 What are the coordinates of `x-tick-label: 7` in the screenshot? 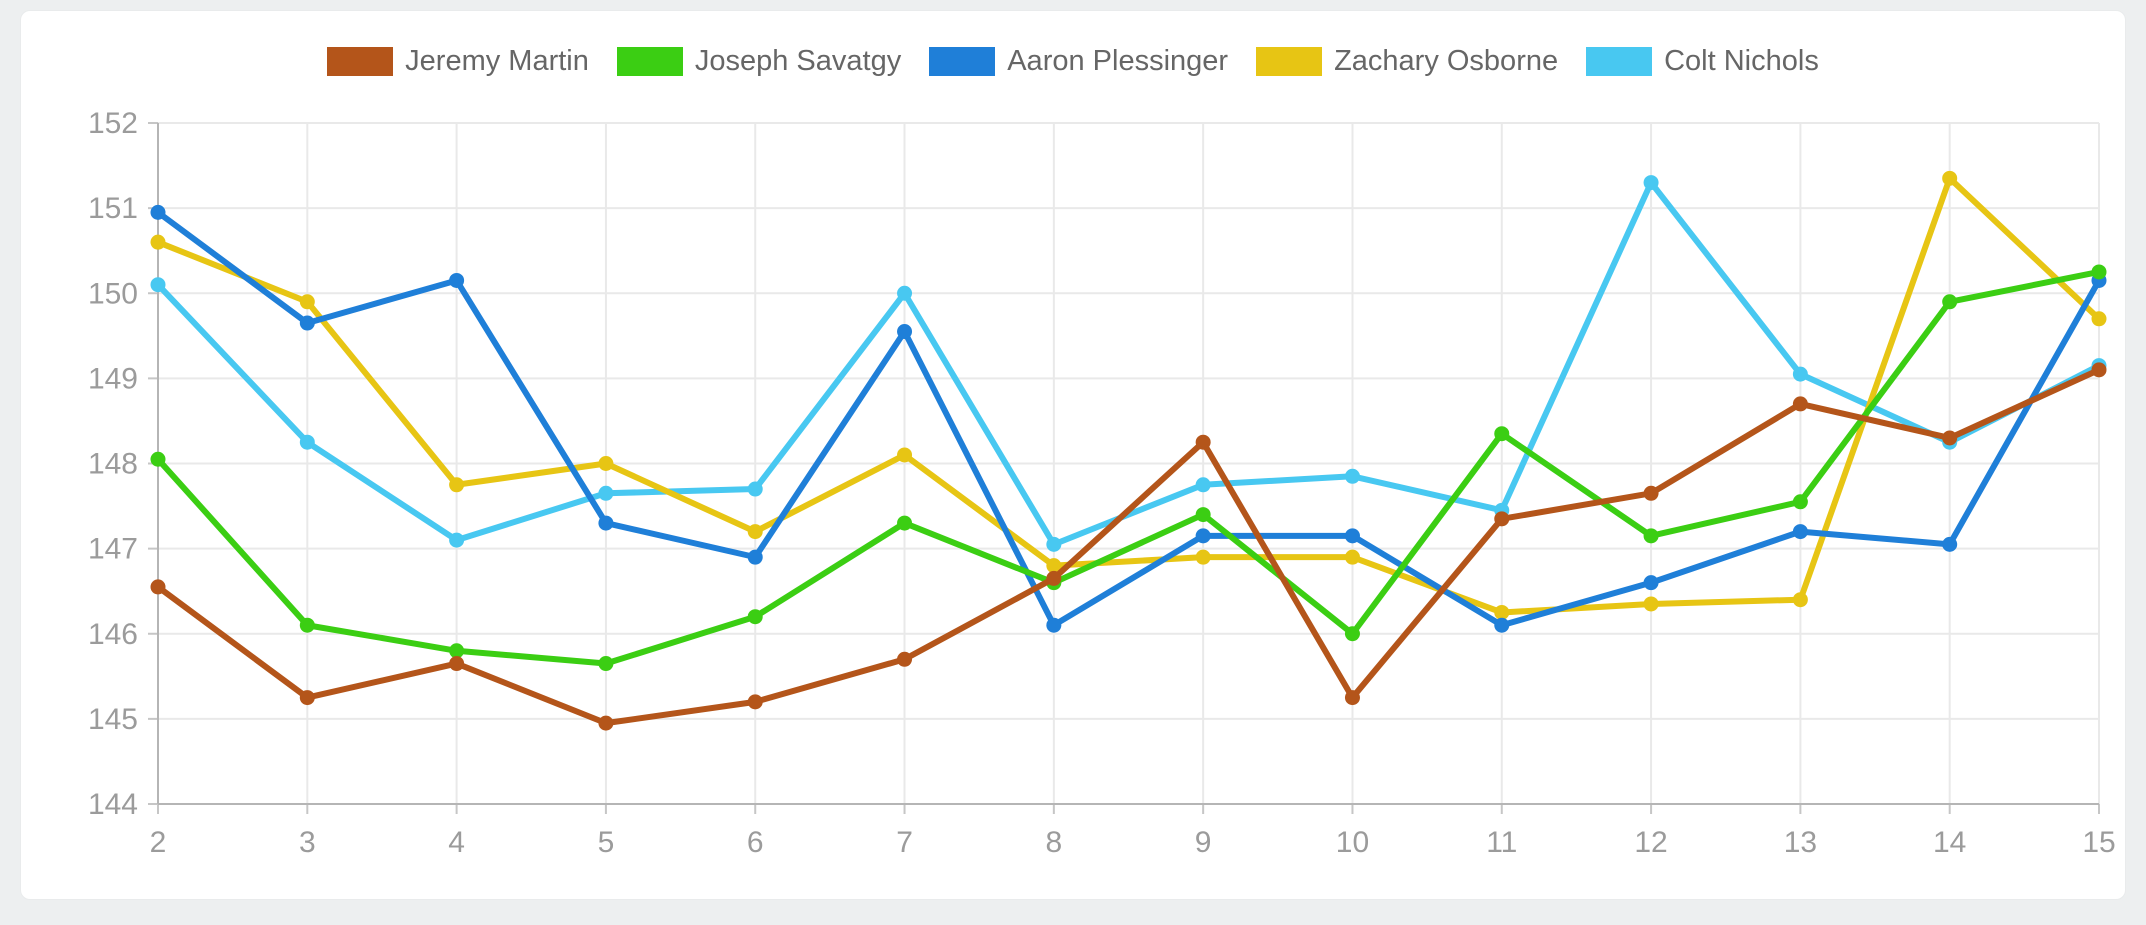 It's located at (904, 842).